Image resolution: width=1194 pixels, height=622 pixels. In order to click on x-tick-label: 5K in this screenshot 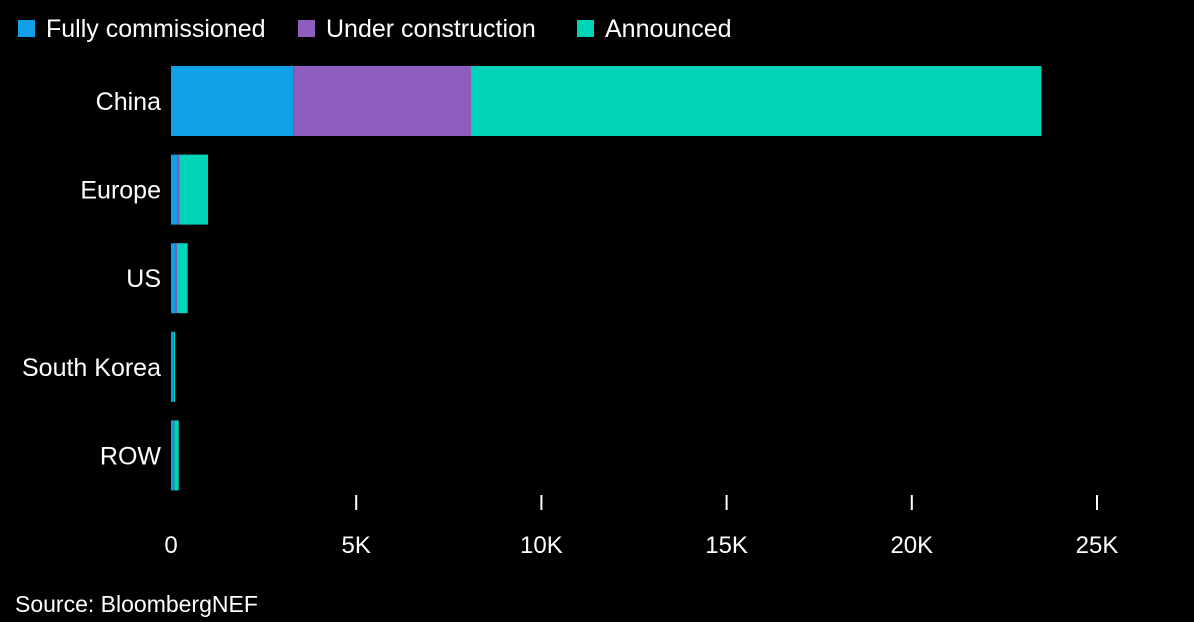, I will do `click(356, 545)`.